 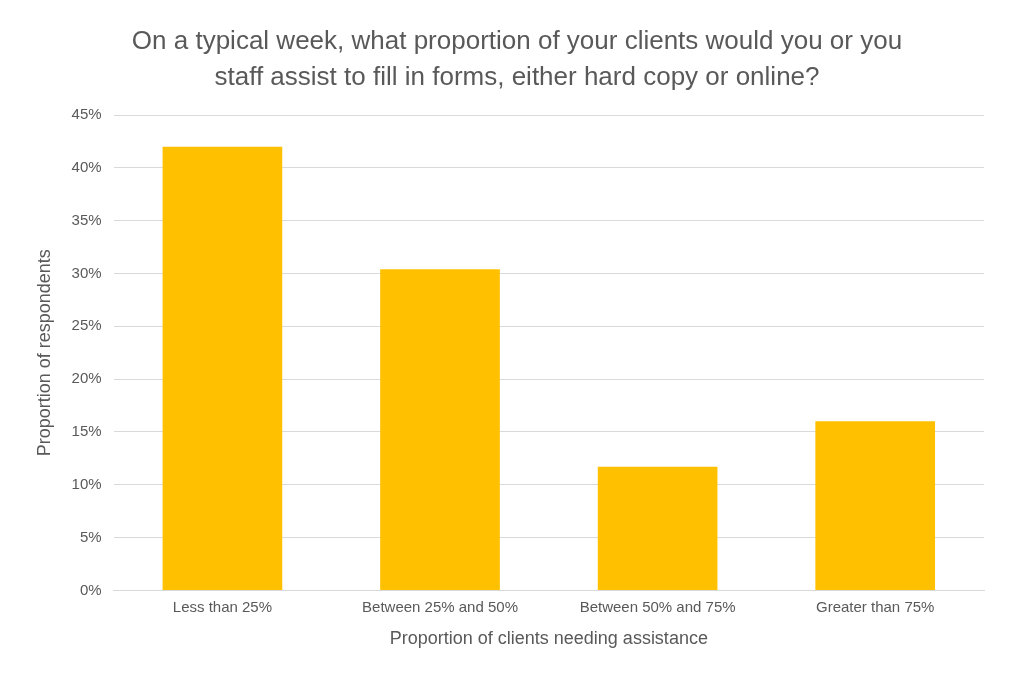 What do you see at coordinates (86, 114) in the screenshot?
I see `y-tick-label: 45%` at bounding box center [86, 114].